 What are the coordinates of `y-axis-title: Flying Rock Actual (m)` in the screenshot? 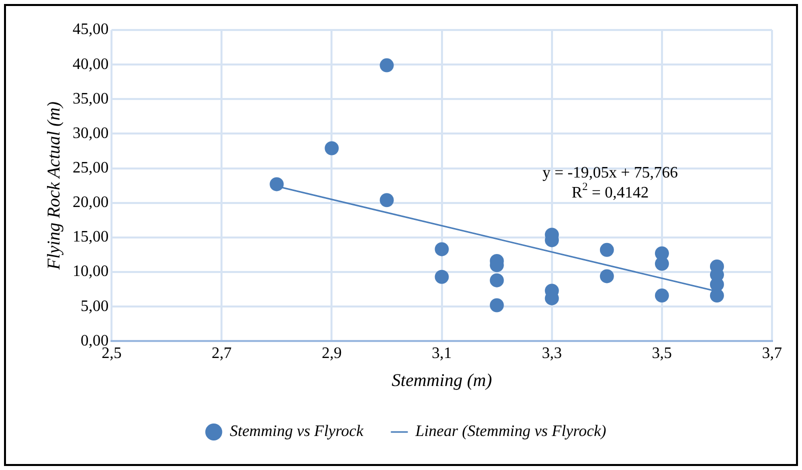 It's located at (54, 186).